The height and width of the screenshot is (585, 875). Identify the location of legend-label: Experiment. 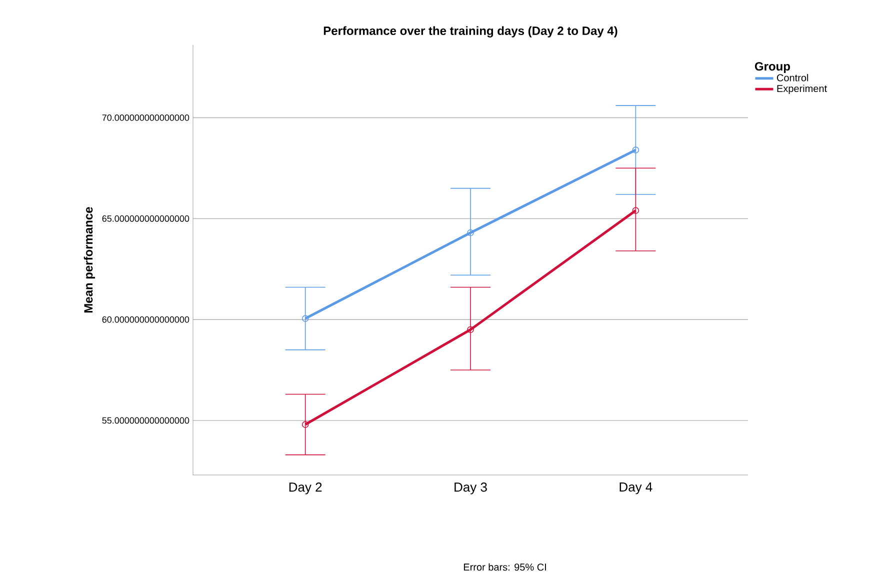
(802, 89).